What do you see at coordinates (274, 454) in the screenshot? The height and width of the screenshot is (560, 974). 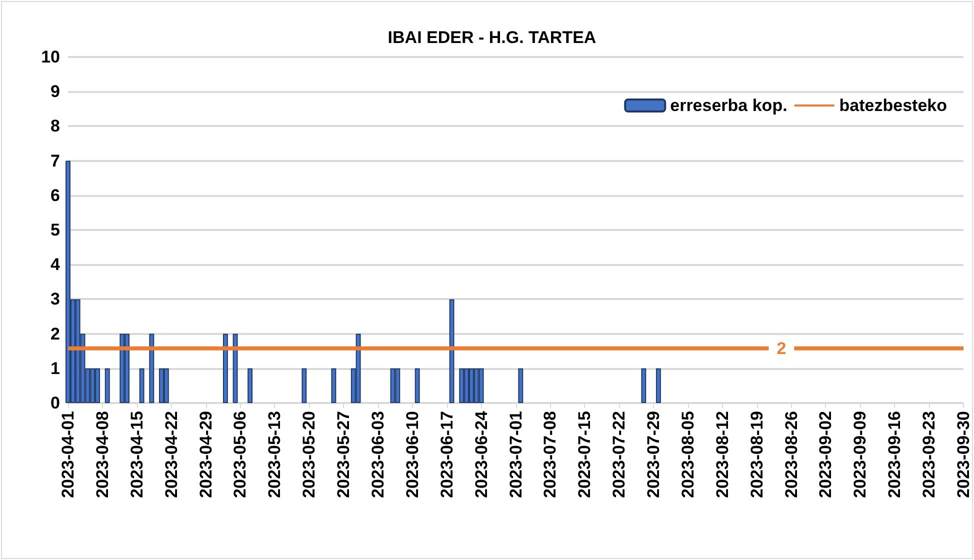 I see `x-tick-label: 2023-05-13` at bounding box center [274, 454].